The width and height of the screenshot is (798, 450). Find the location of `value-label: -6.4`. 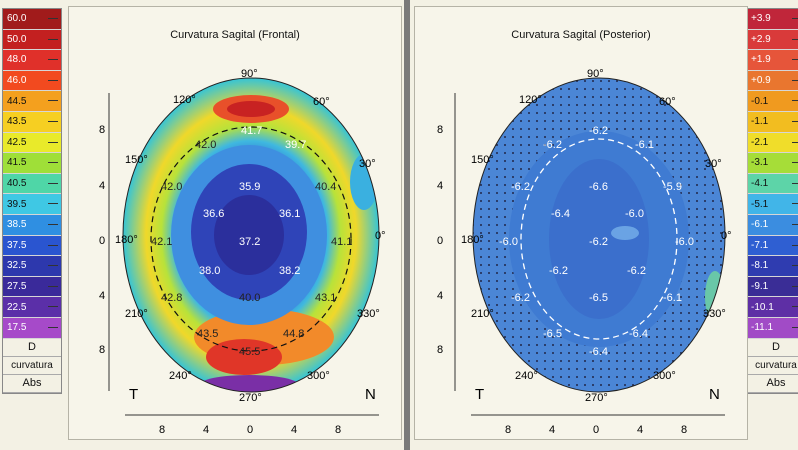

value-label: -6.4 is located at coordinates (598, 352).